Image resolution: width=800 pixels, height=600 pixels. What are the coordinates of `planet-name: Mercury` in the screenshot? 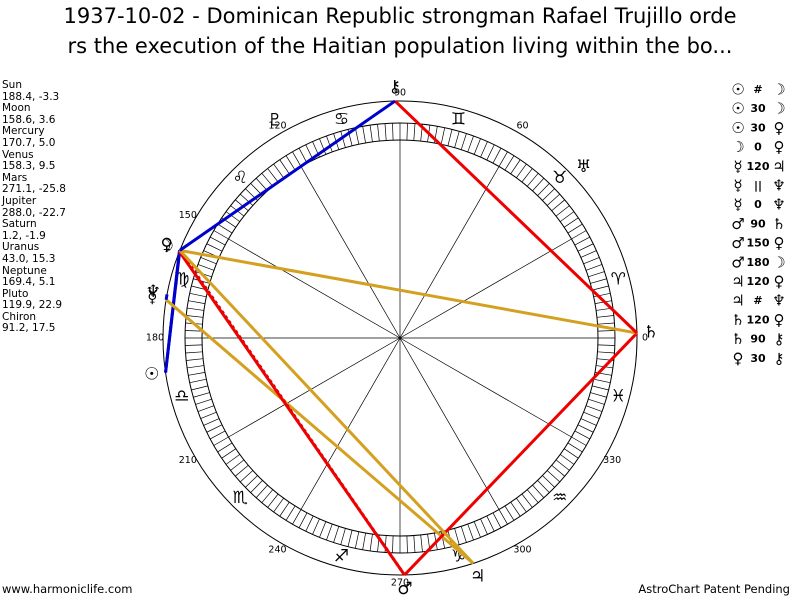 It's located at (23, 131).